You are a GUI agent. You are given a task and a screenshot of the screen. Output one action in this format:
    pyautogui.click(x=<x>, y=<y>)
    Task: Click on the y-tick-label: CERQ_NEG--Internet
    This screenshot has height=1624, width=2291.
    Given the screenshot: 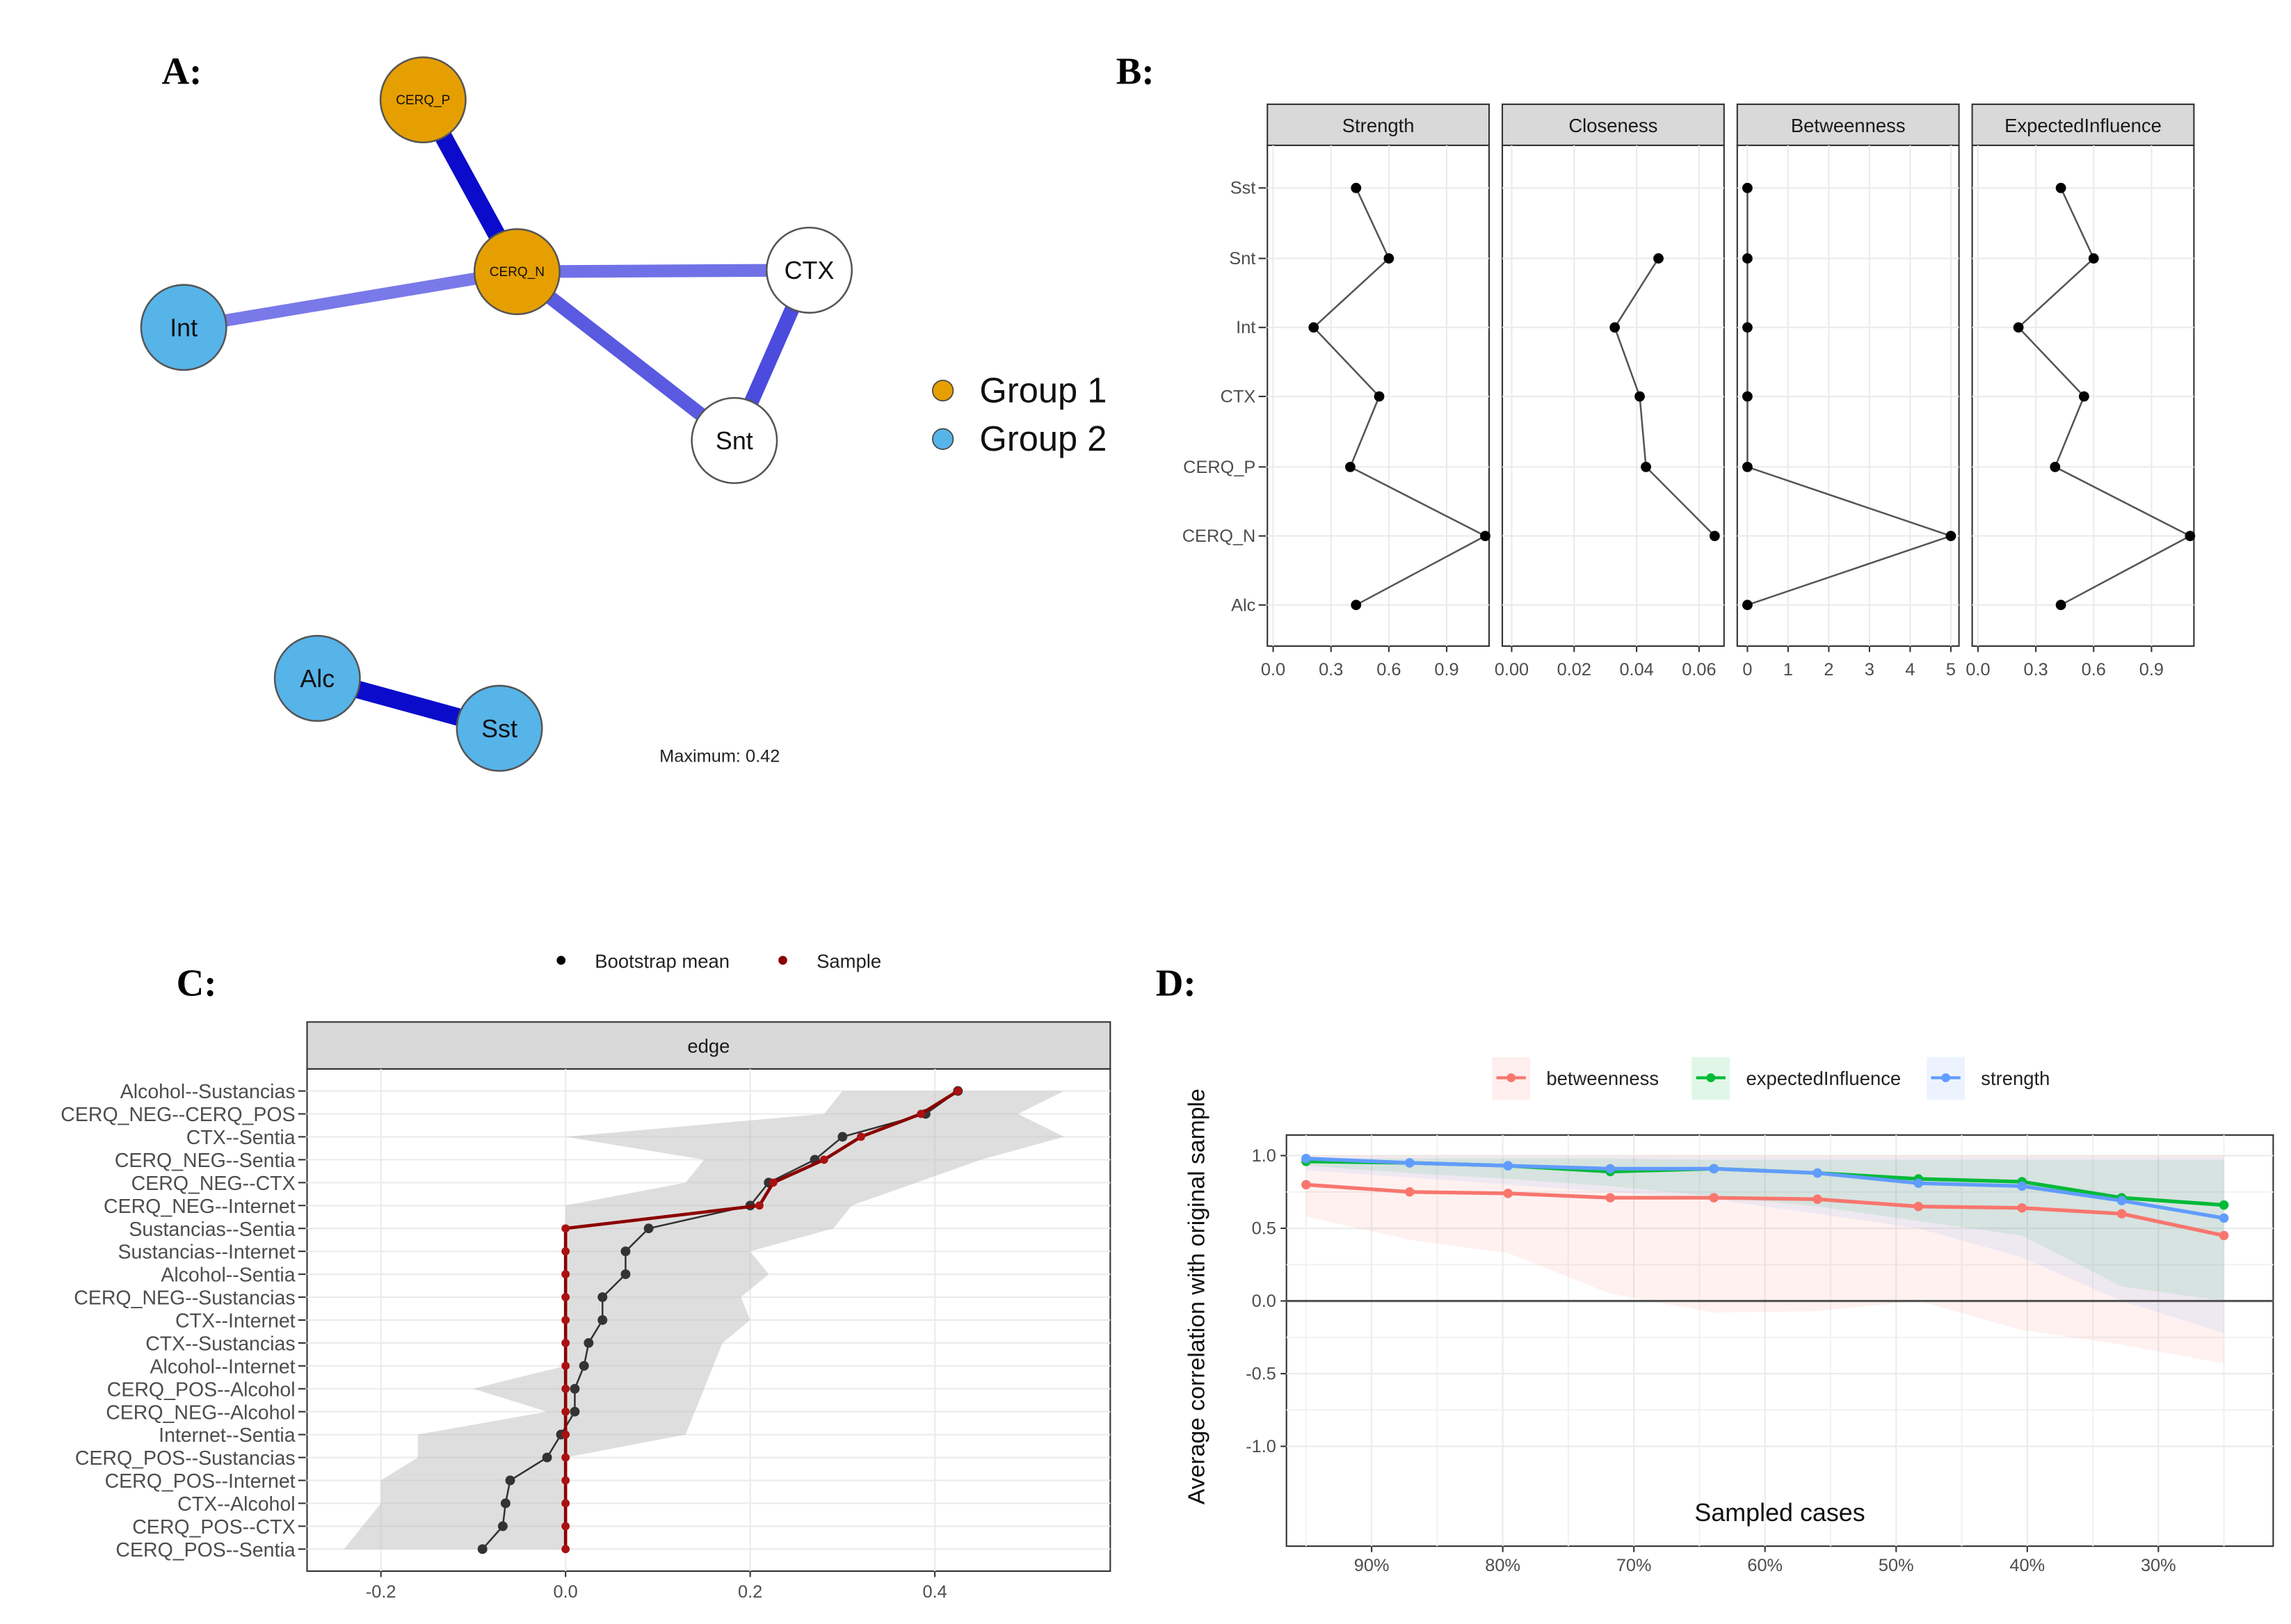 What is the action you would take?
    pyautogui.click(x=200, y=1207)
    